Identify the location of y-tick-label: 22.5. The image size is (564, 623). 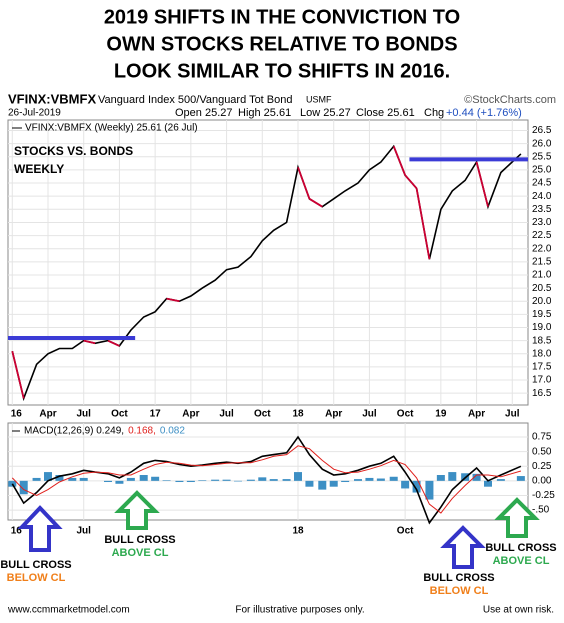
(542, 235).